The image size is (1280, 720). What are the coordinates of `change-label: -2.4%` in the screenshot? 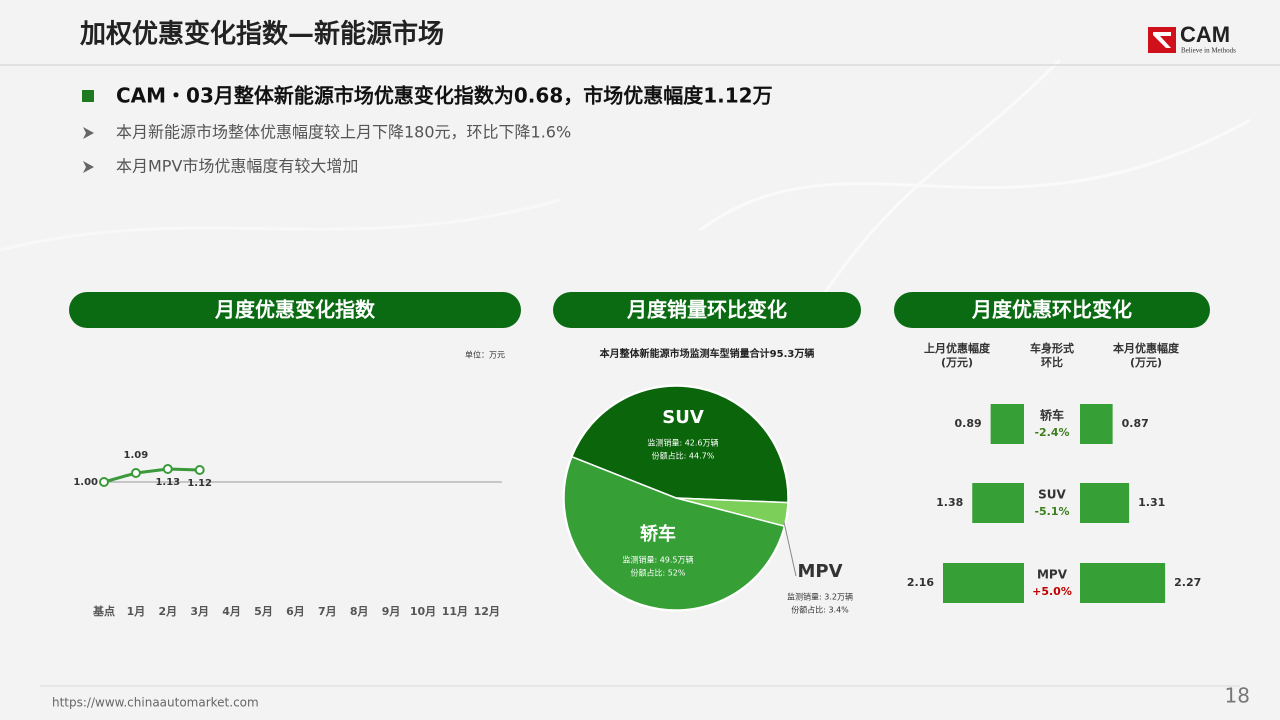 It's located at (1051, 432).